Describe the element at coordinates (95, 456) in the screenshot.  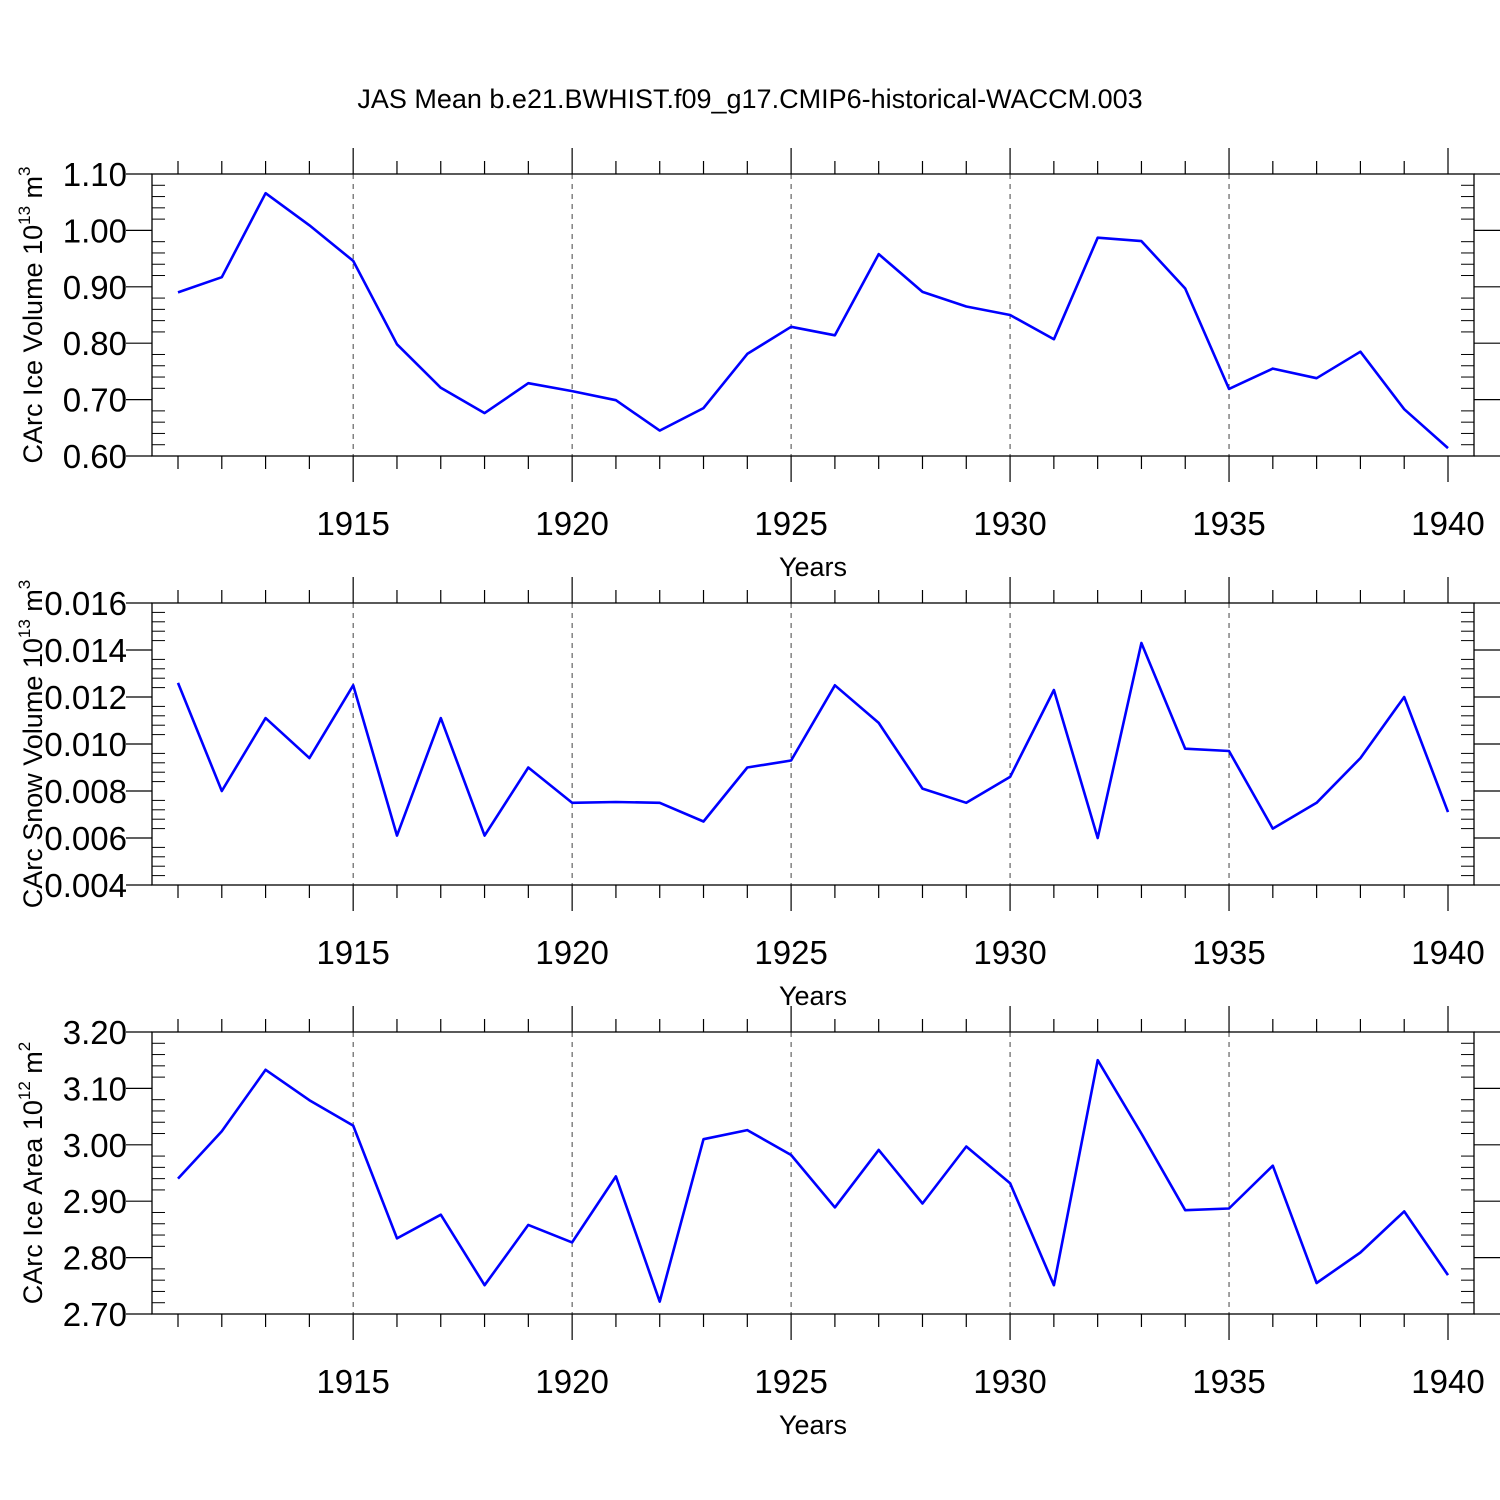
I see `y-tick-label: 0.60` at that location.